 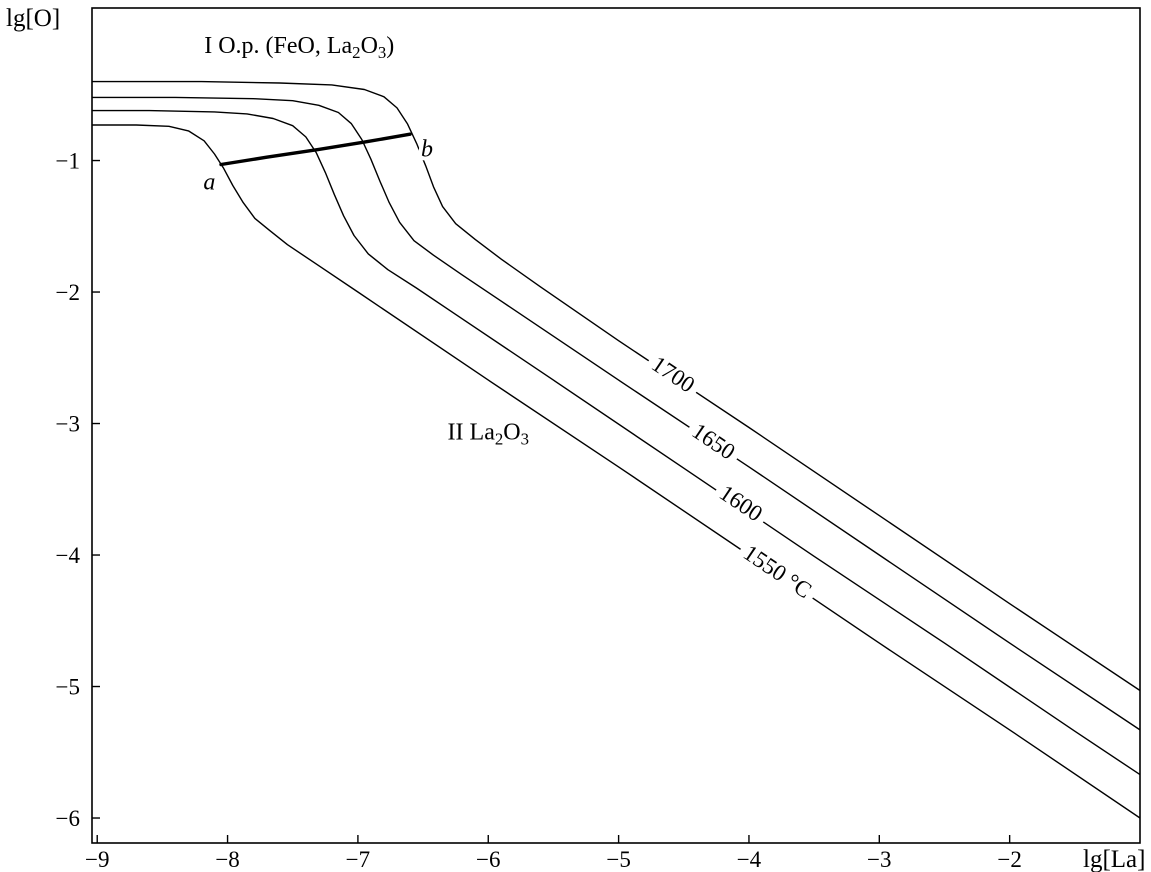 What do you see at coordinates (315, 149) in the screenshot?
I see `tie-line-ab` at bounding box center [315, 149].